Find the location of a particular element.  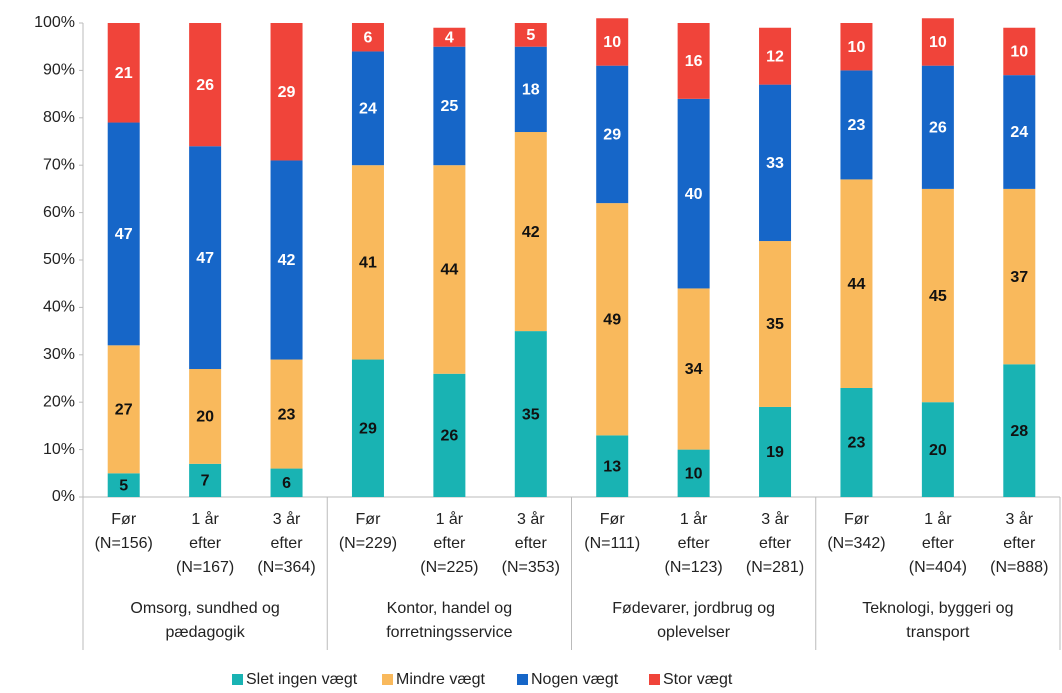

data-label: 18 is located at coordinates (531, 90).